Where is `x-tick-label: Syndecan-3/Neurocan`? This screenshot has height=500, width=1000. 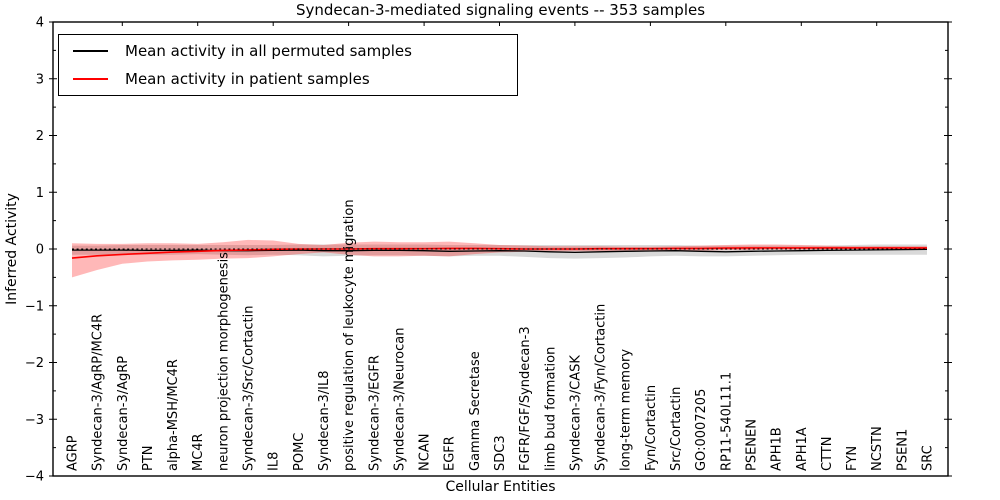
x-tick-label: Syndecan-3/Neurocan is located at coordinates (399, 399).